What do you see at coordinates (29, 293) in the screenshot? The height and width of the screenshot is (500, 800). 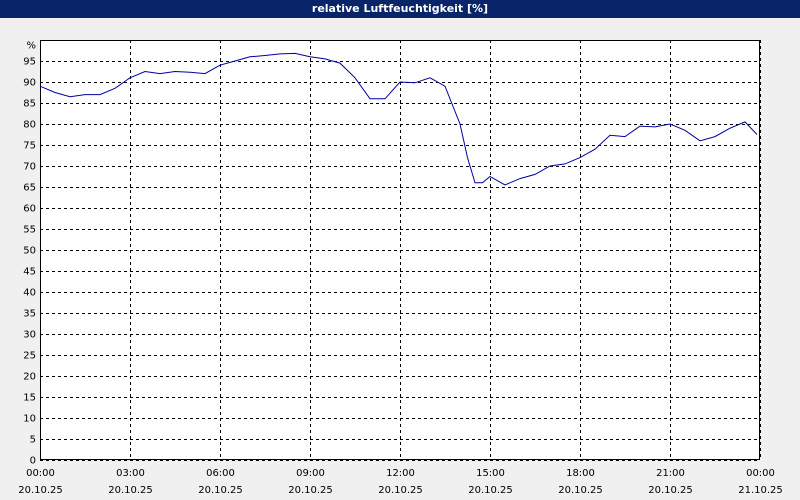 I see `y-tick-label: 40` at bounding box center [29, 293].